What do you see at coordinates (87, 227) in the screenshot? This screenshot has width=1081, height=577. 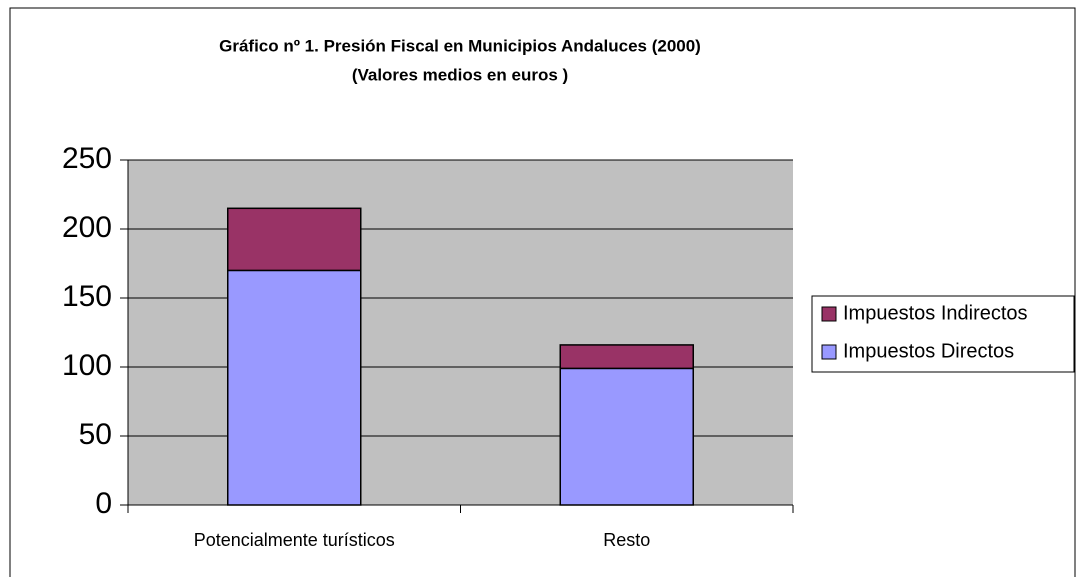 I see `y-tick-label: 200` at bounding box center [87, 227].